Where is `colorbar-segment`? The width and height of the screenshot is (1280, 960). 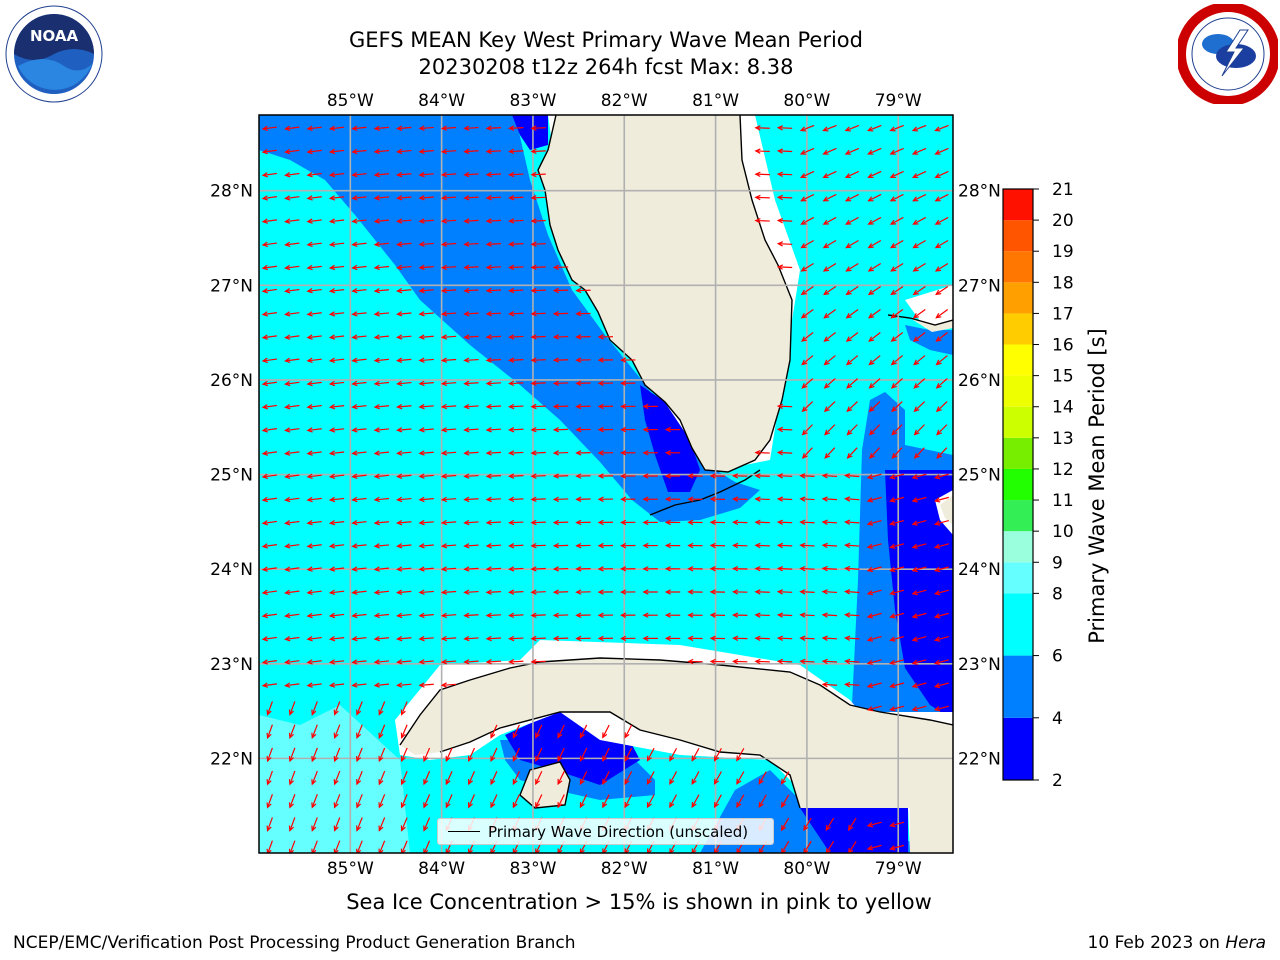 colorbar-segment is located at coordinates (1018, 422).